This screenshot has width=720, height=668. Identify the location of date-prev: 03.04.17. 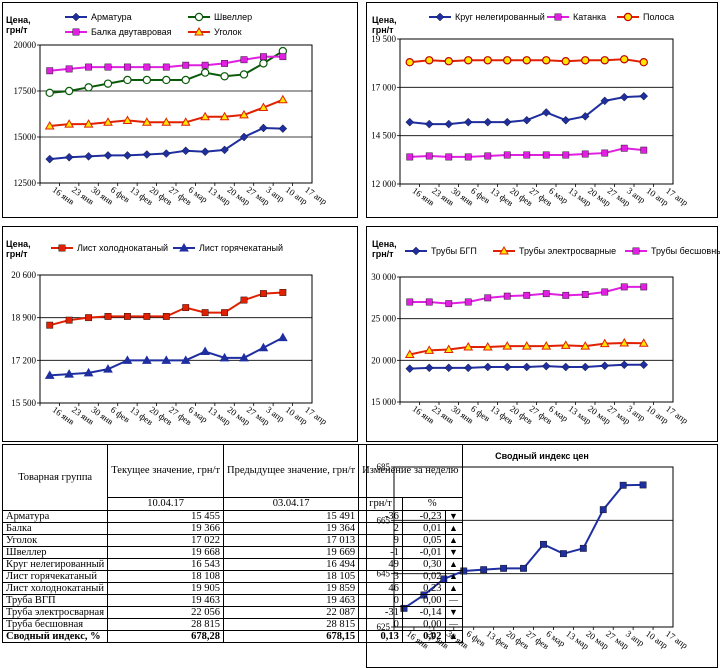
(291, 504).